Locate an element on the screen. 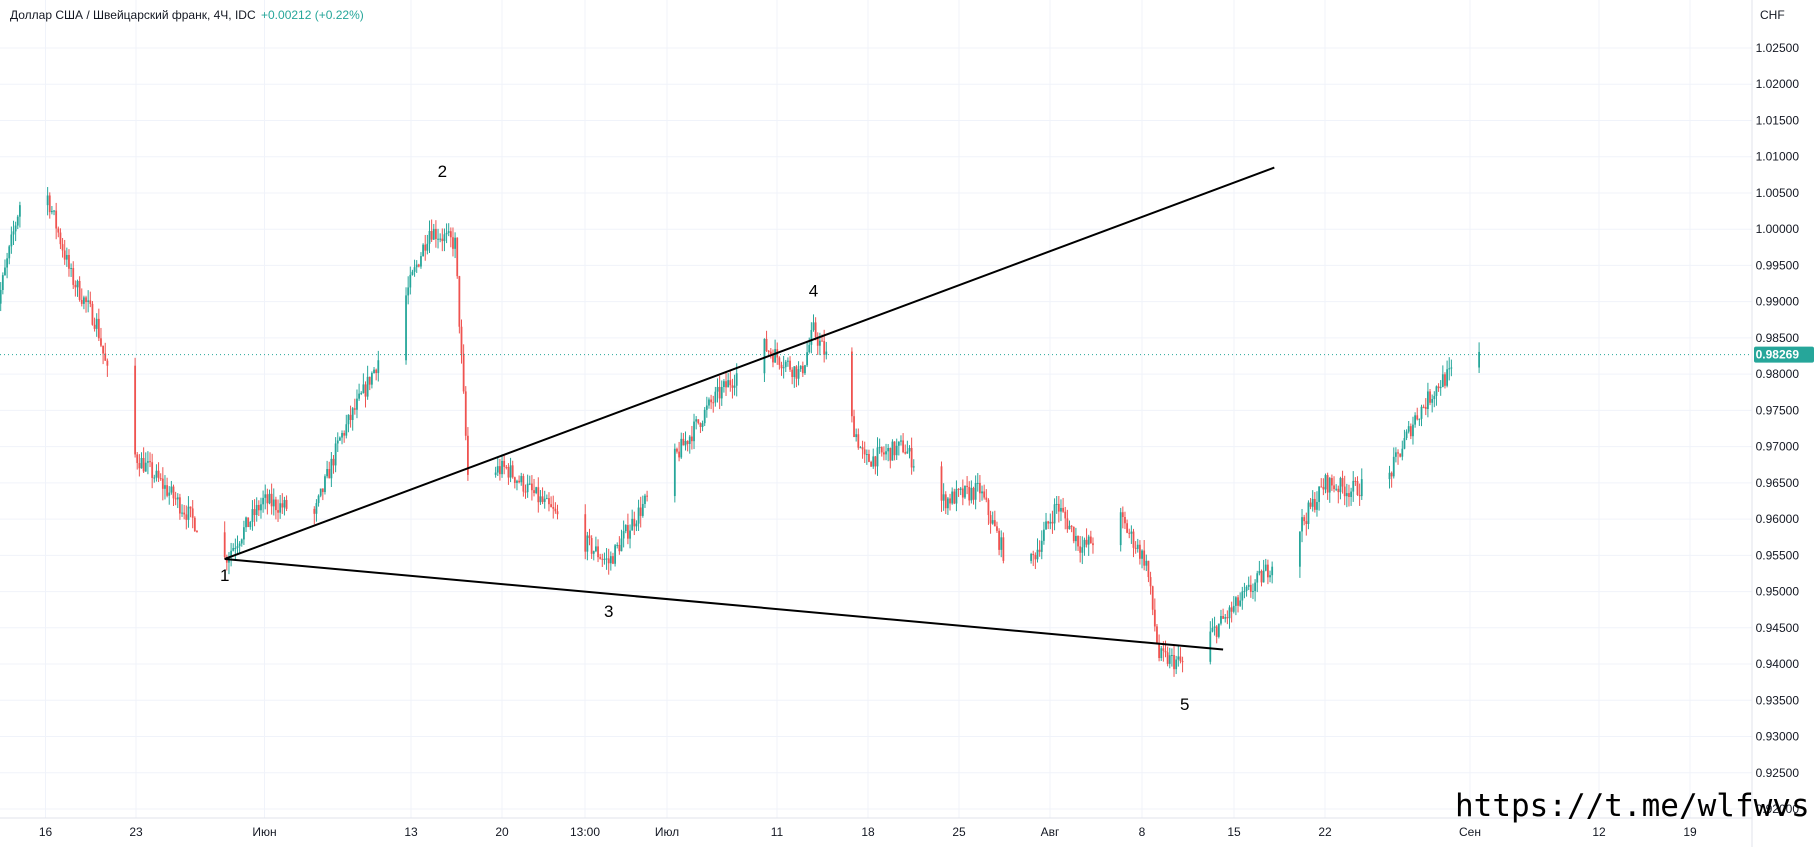  watermark-link: https://t.me/wlfwvs is located at coordinates (1632, 806).